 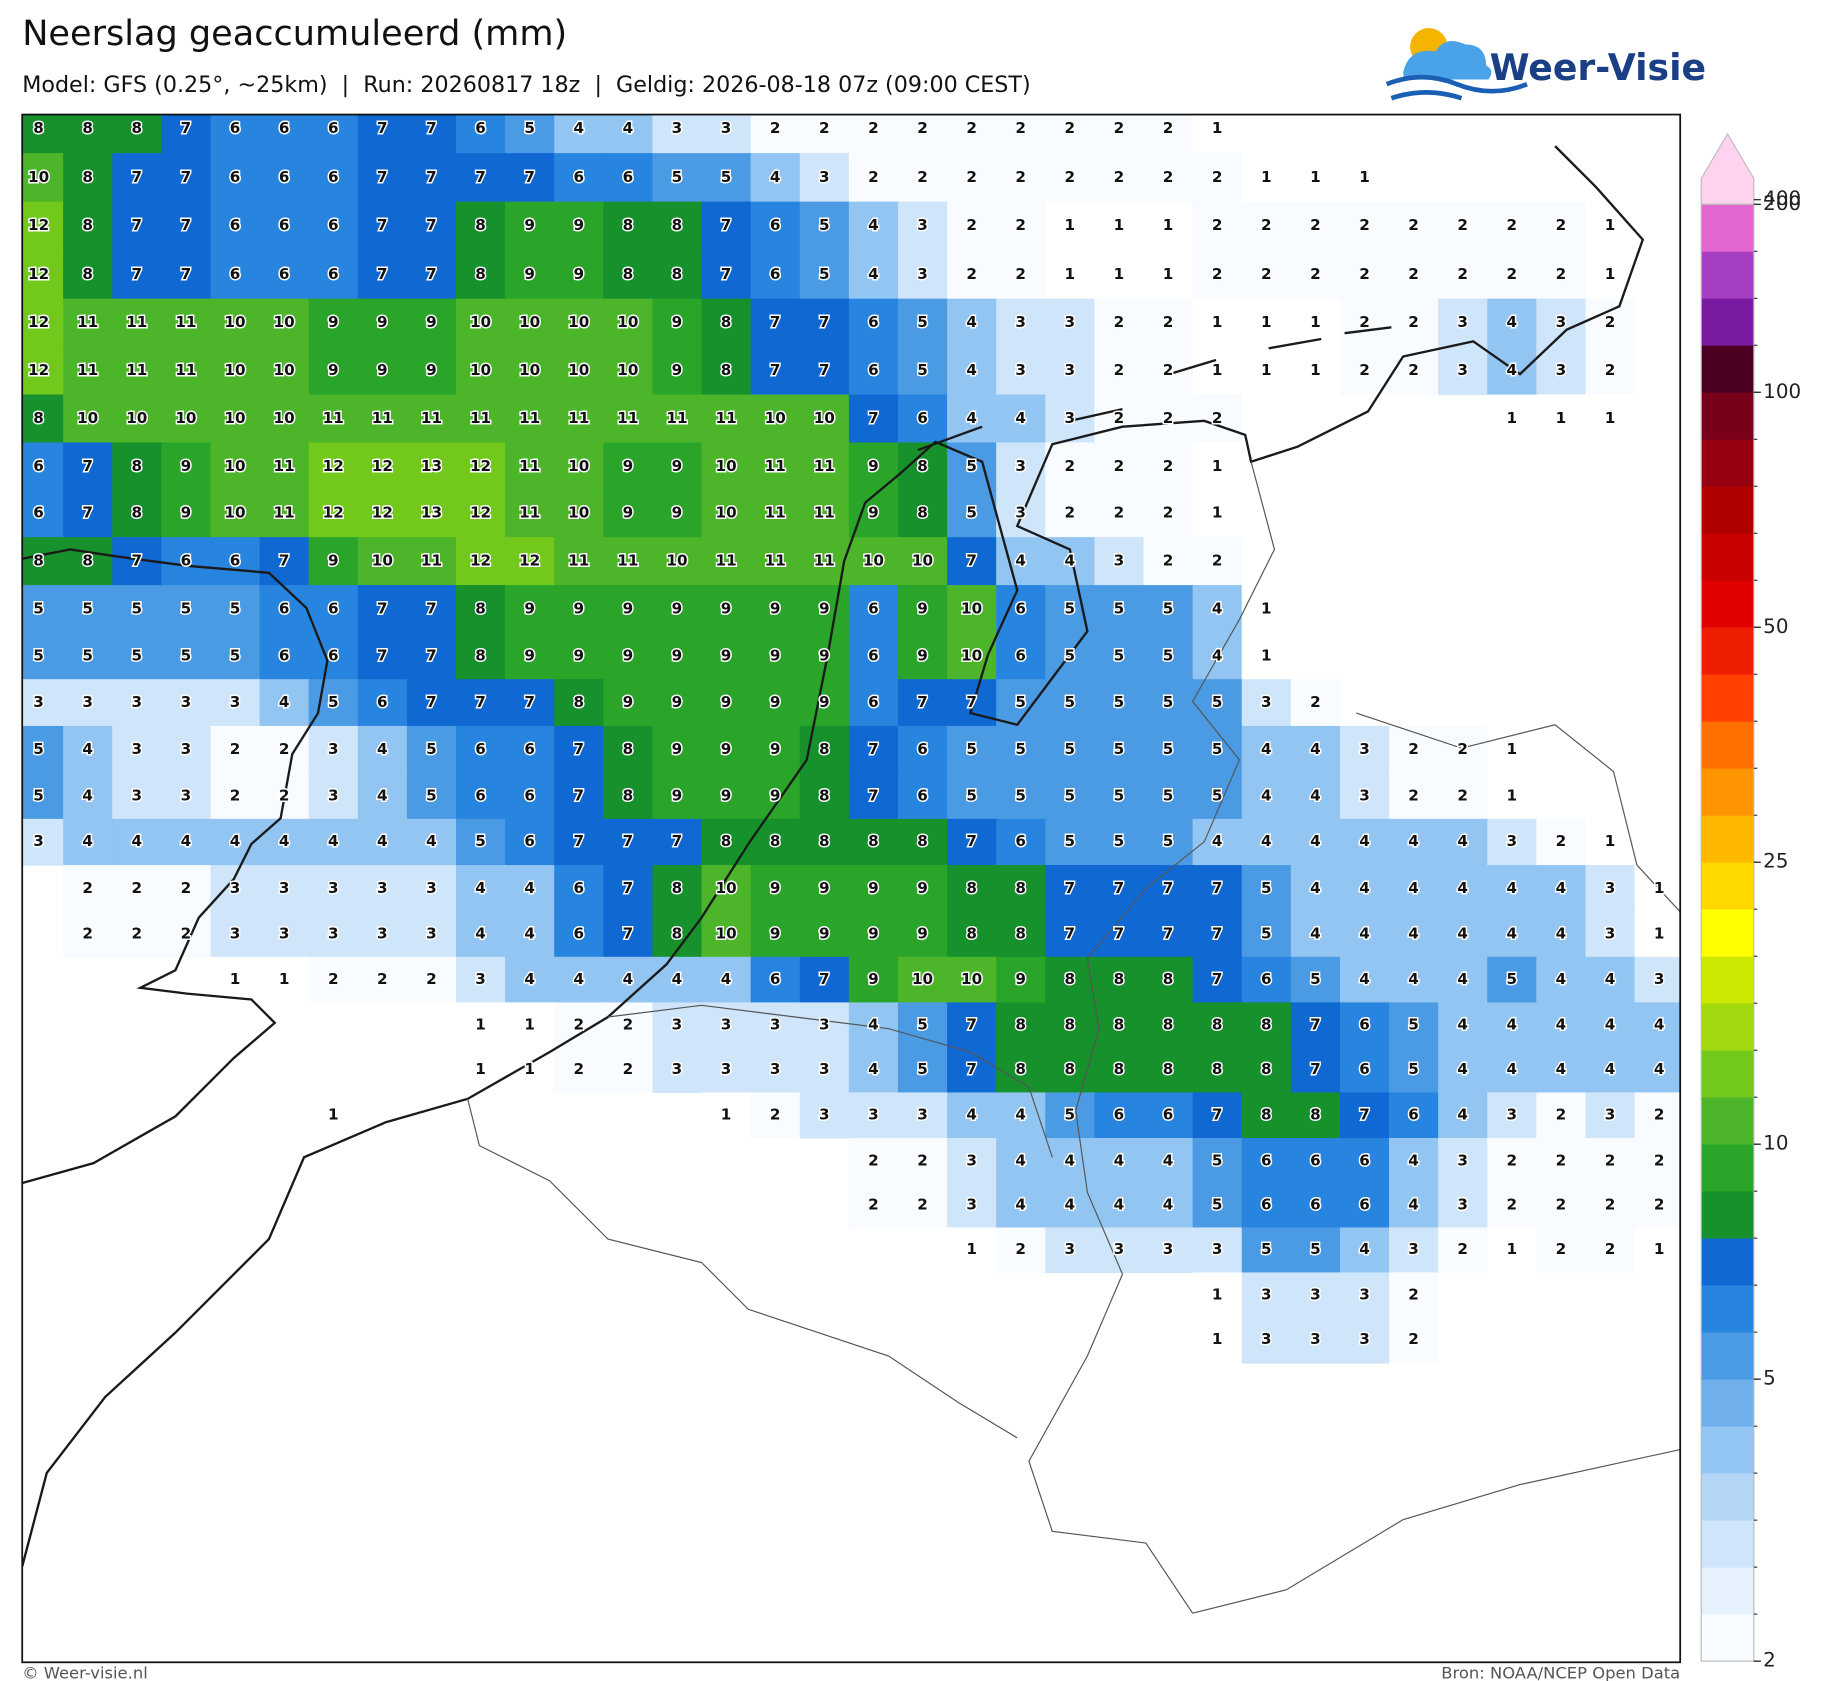 I want to click on precip-value: 5, so click(x=1168, y=749).